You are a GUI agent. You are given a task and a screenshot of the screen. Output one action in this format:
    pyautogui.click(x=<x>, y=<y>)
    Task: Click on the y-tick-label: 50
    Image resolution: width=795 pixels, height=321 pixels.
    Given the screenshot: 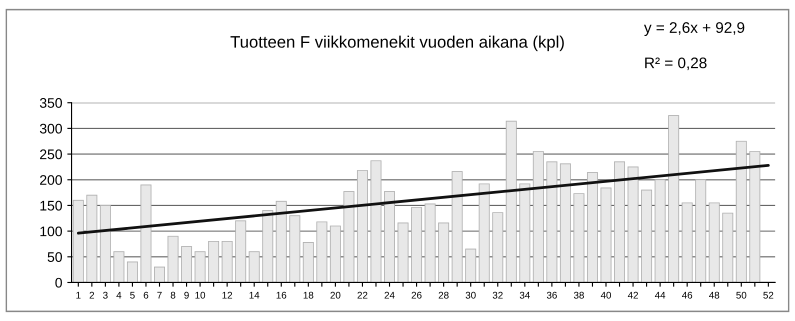 What is the action you would take?
    pyautogui.click(x=55, y=257)
    